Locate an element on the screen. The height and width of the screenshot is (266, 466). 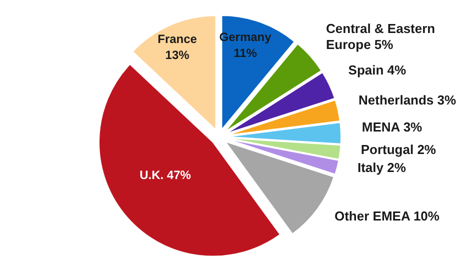
slice-label: Central & Eastern Europe 5% is located at coordinates (381, 36).